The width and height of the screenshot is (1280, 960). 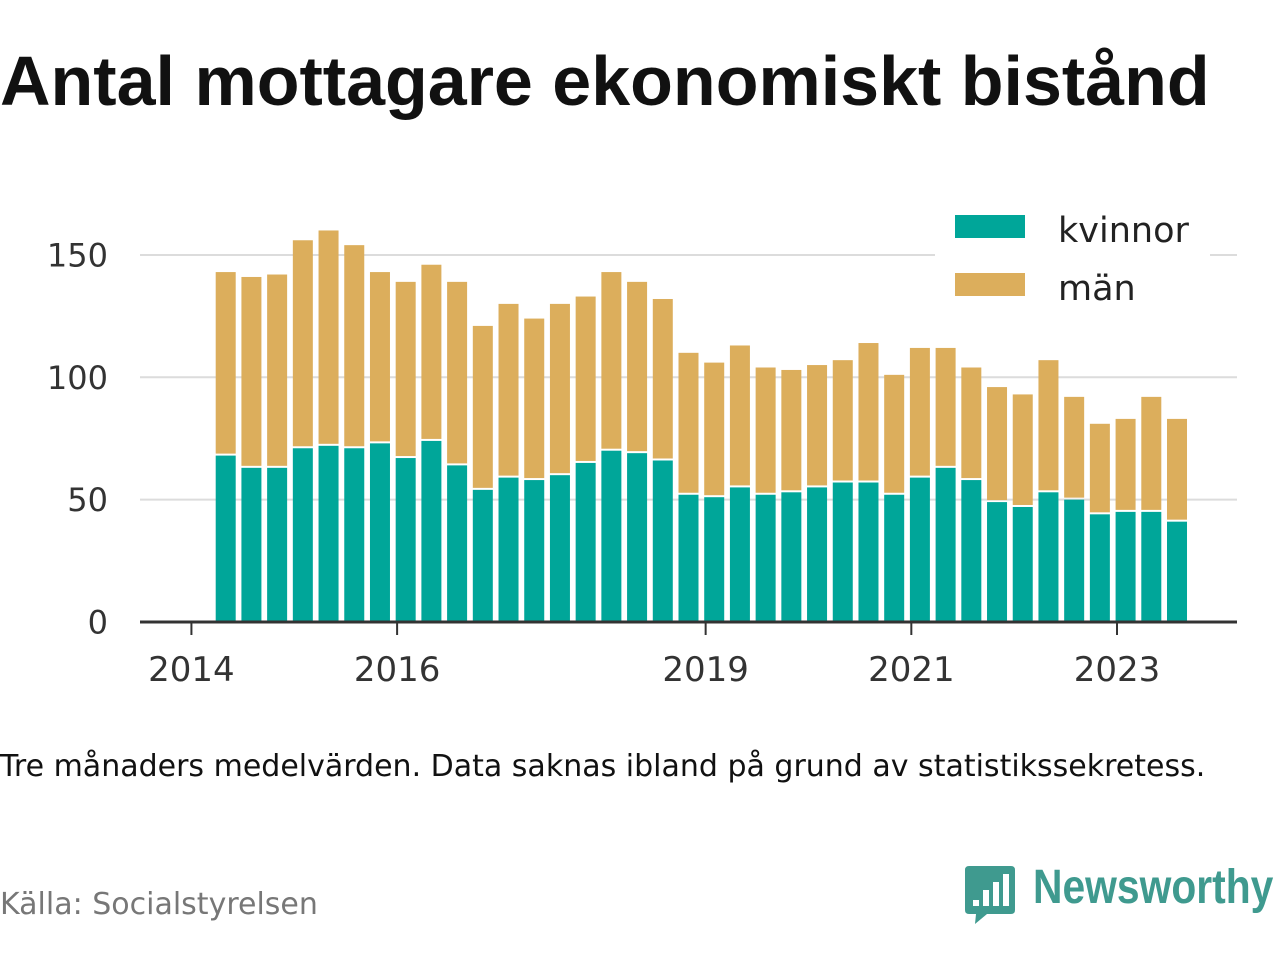 What do you see at coordinates (911, 670) in the screenshot?
I see `x-tick-label-2021: 2021` at bounding box center [911, 670].